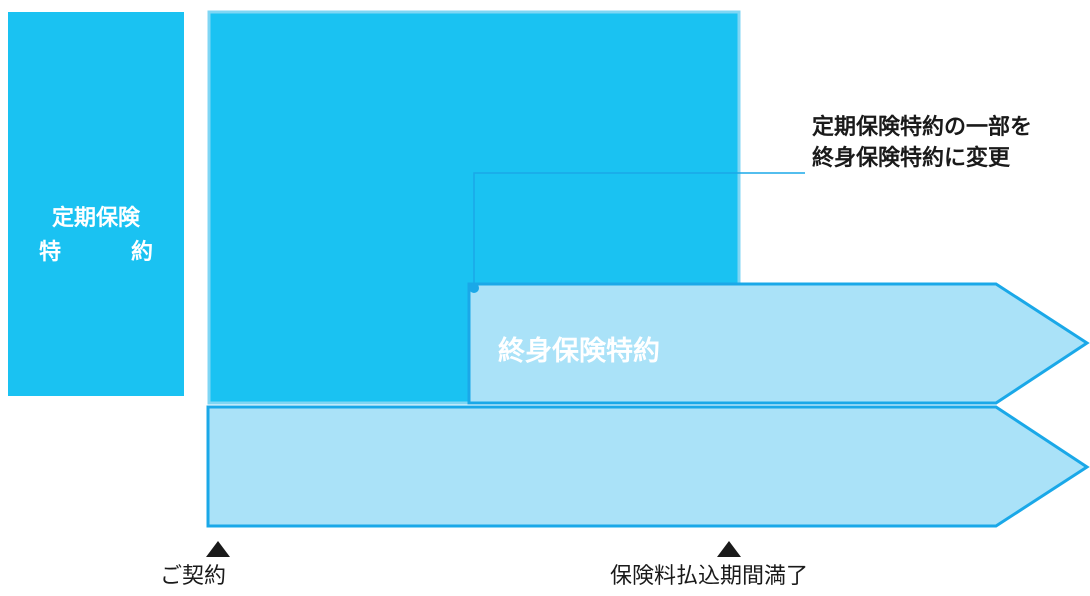  Describe the element at coordinates (96, 253) in the screenshot. I see `legend-line-2: 特 約` at that location.